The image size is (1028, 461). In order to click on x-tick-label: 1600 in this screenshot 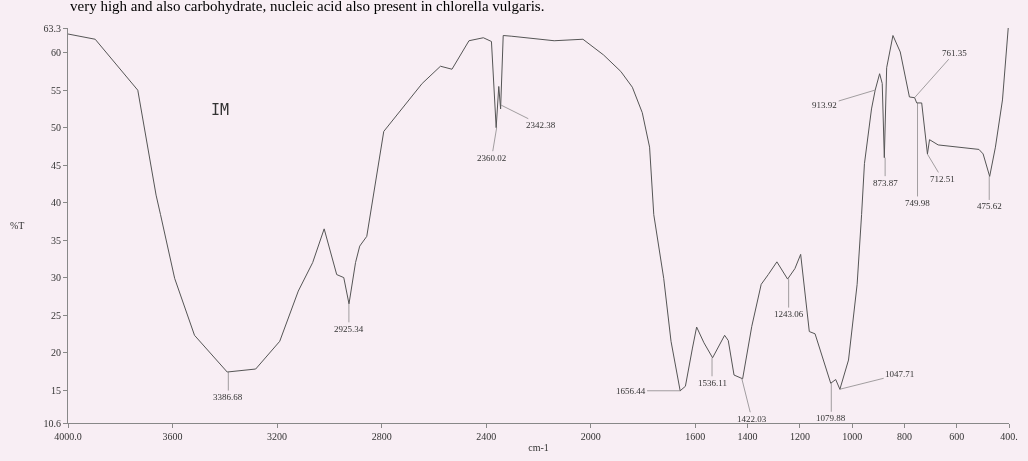, I will do `click(695, 436)`.